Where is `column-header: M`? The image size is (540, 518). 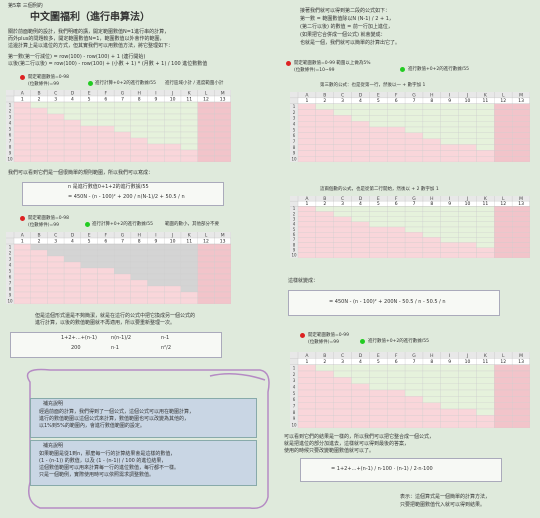
column-header: M is located at coordinates (521, 356).